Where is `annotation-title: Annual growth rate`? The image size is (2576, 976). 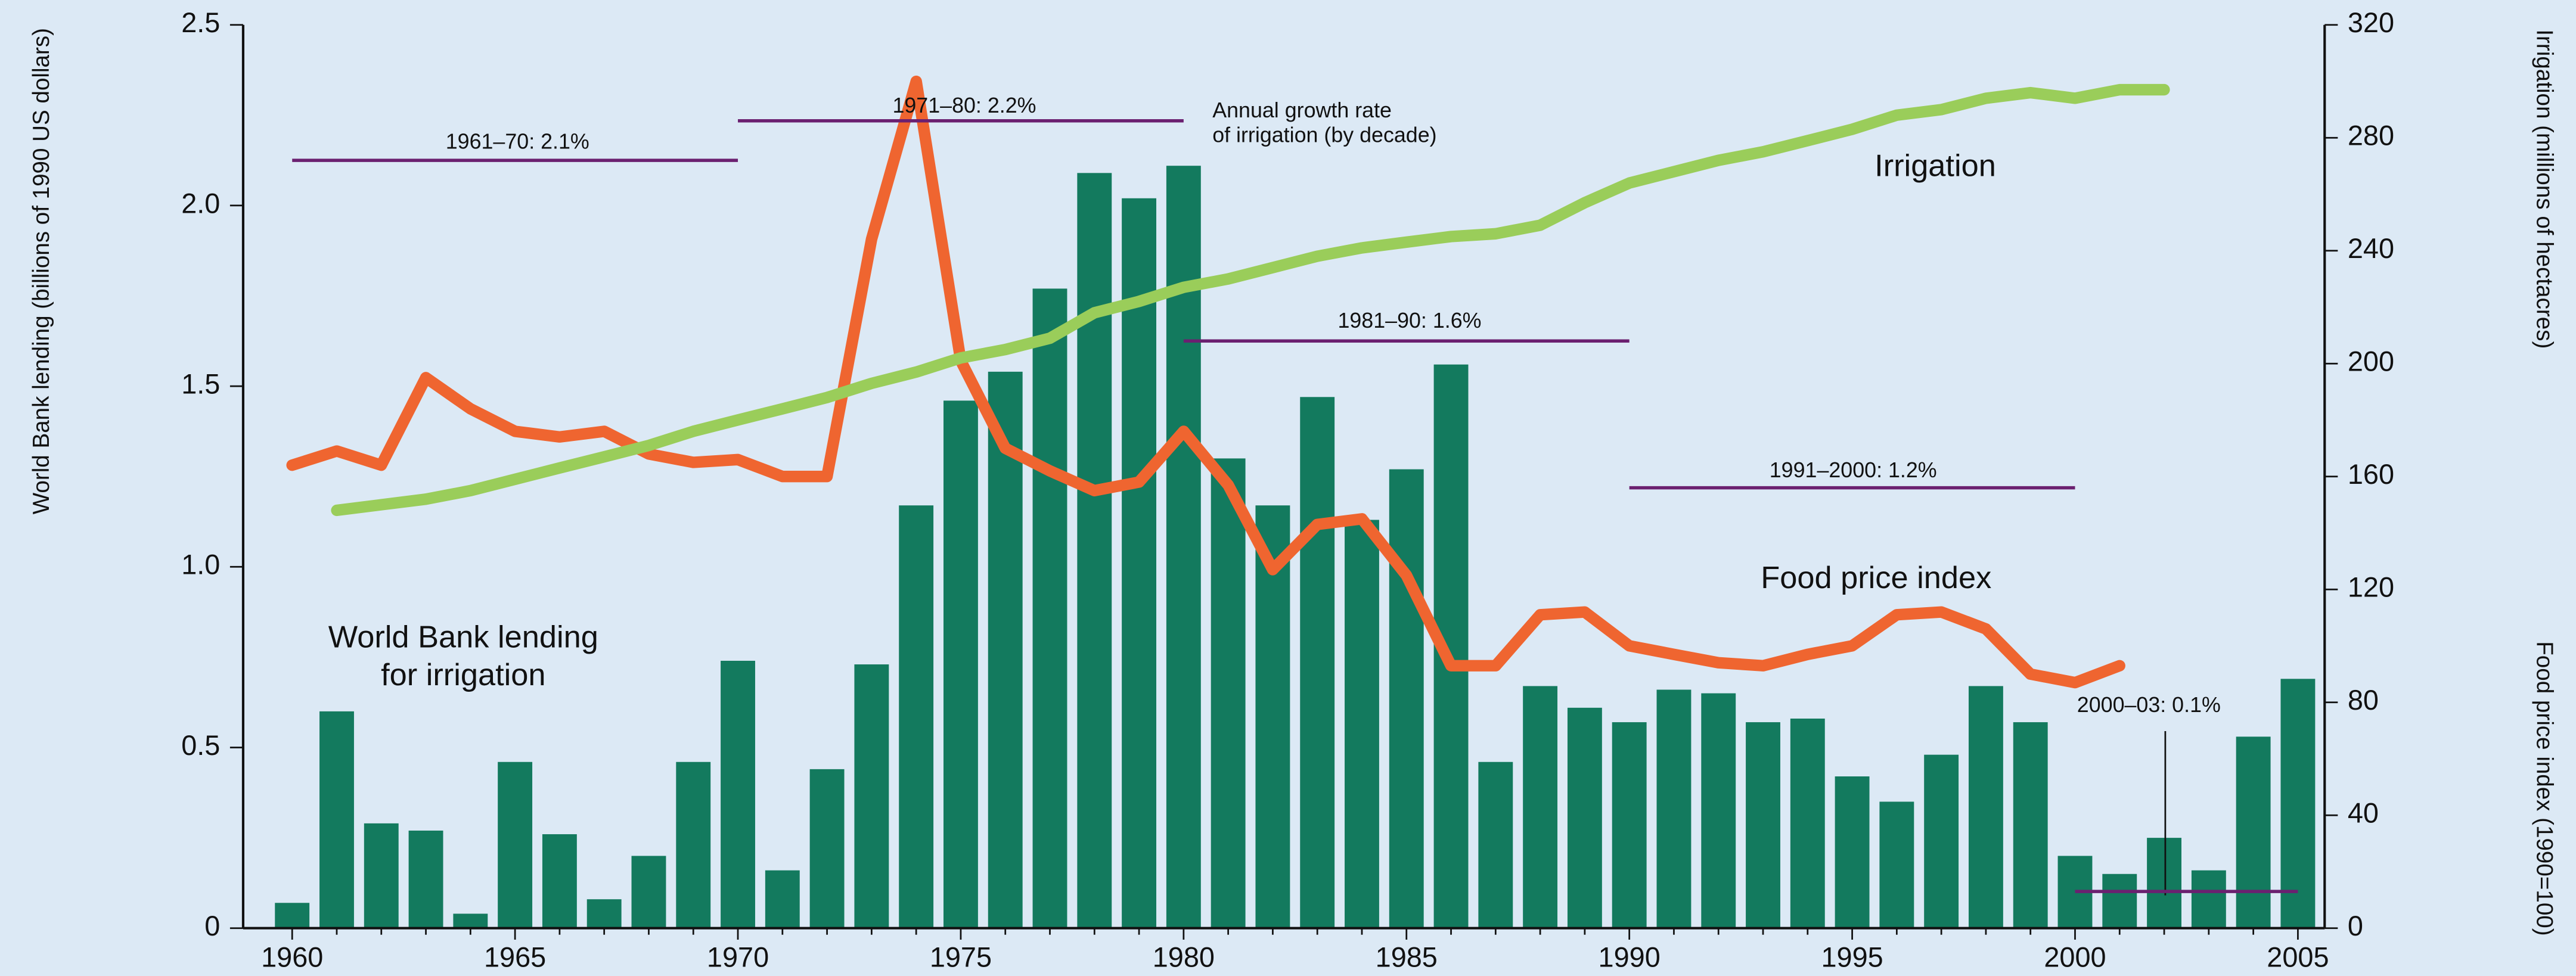 annotation-title: Annual growth rate is located at coordinates (1302, 110).